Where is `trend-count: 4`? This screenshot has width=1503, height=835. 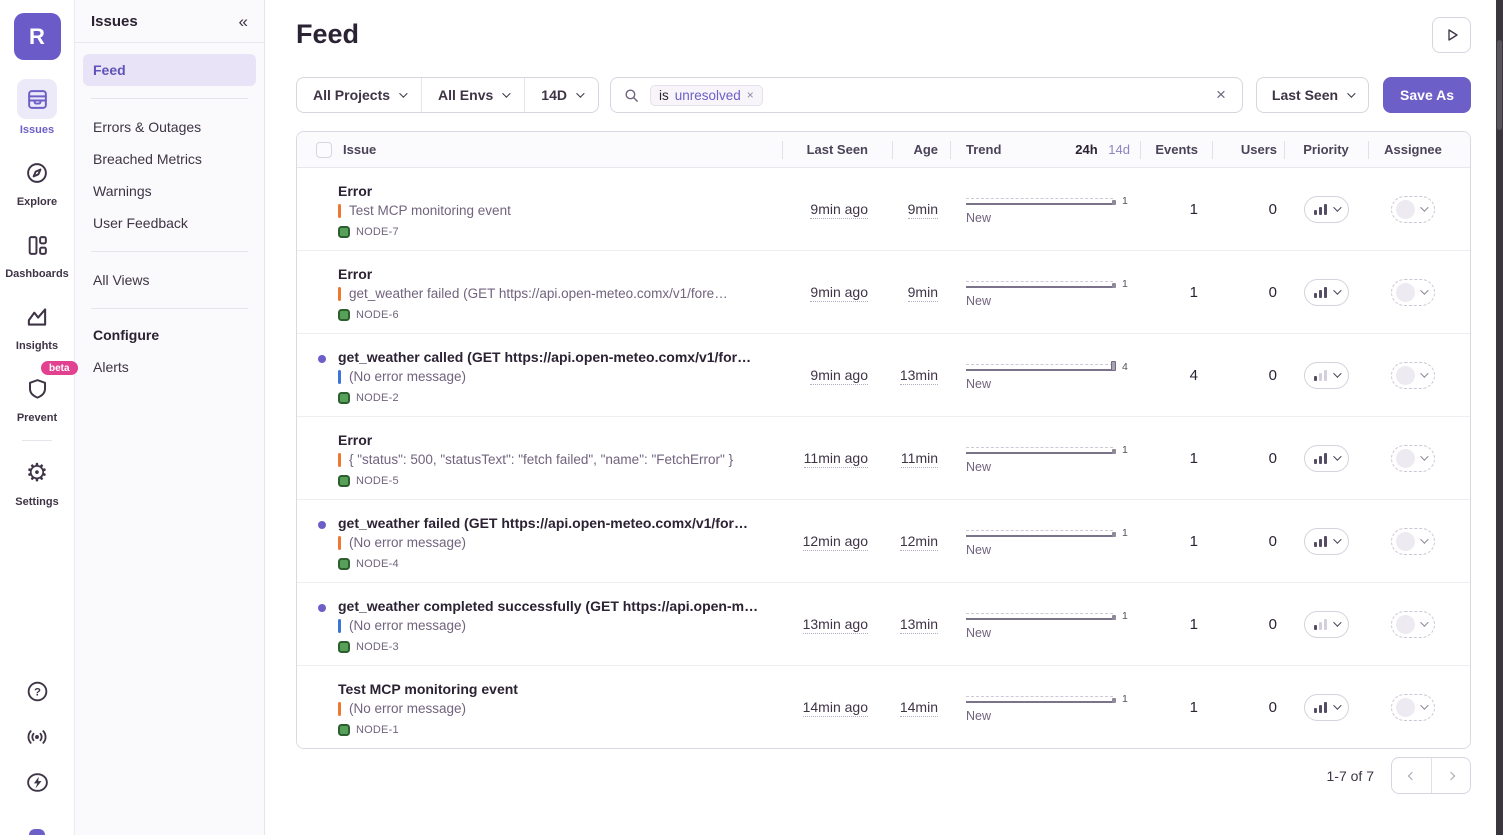
trend-count: 4 is located at coordinates (1125, 367).